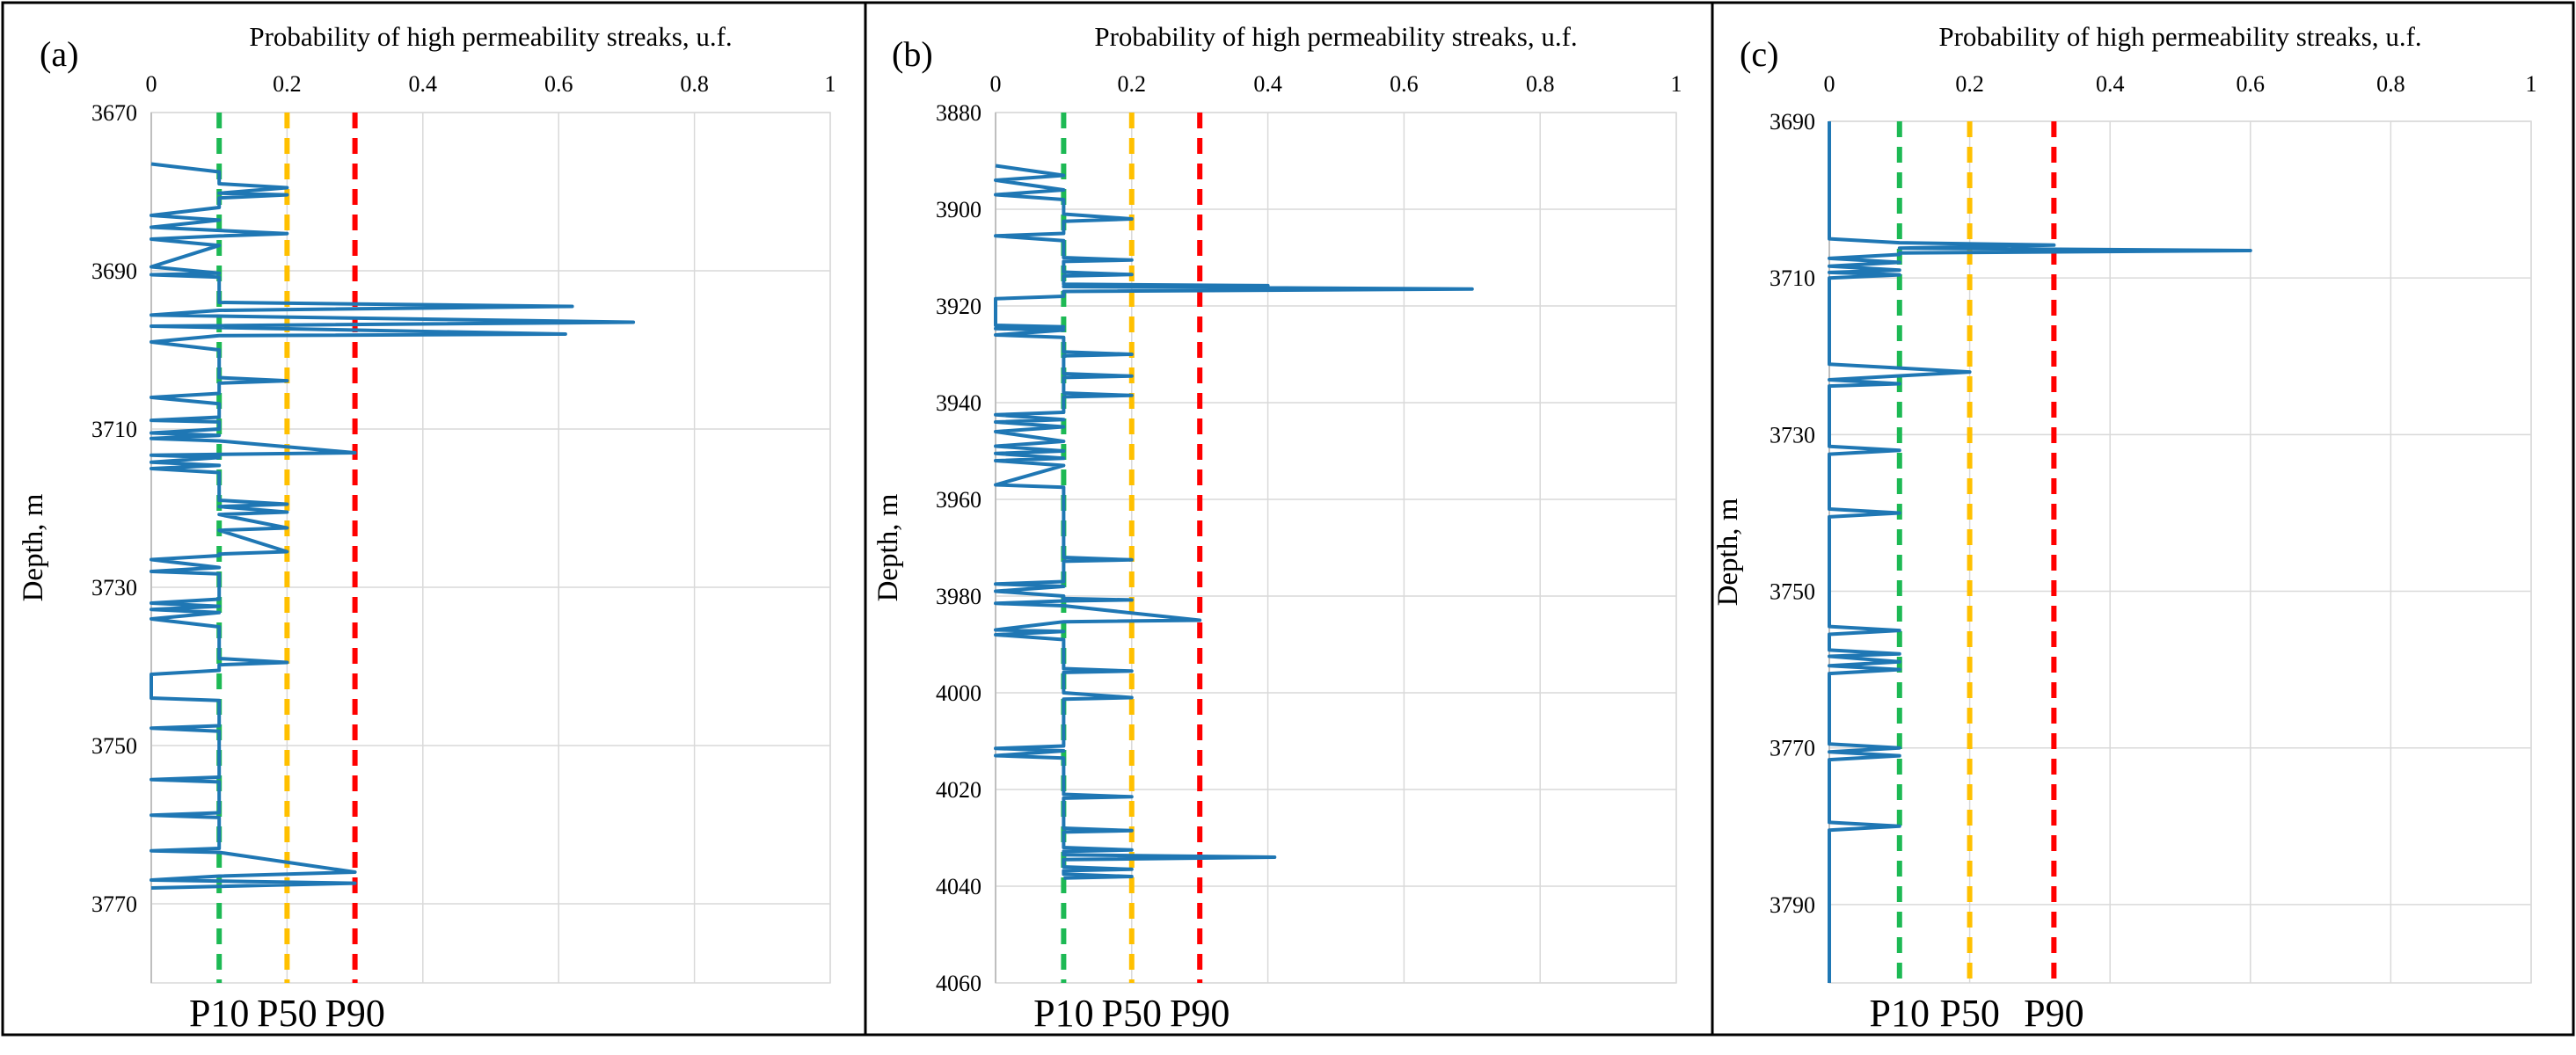 The width and height of the screenshot is (2576, 1055). What do you see at coordinates (959, 306) in the screenshot?
I see `y-tick-label: 3920` at bounding box center [959, 306].